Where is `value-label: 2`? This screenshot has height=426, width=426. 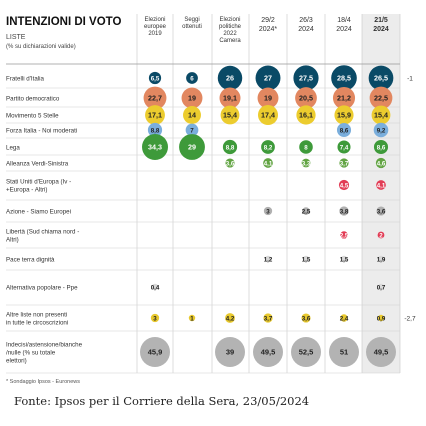
value-label: 2 is located at coordinates (381, 235).